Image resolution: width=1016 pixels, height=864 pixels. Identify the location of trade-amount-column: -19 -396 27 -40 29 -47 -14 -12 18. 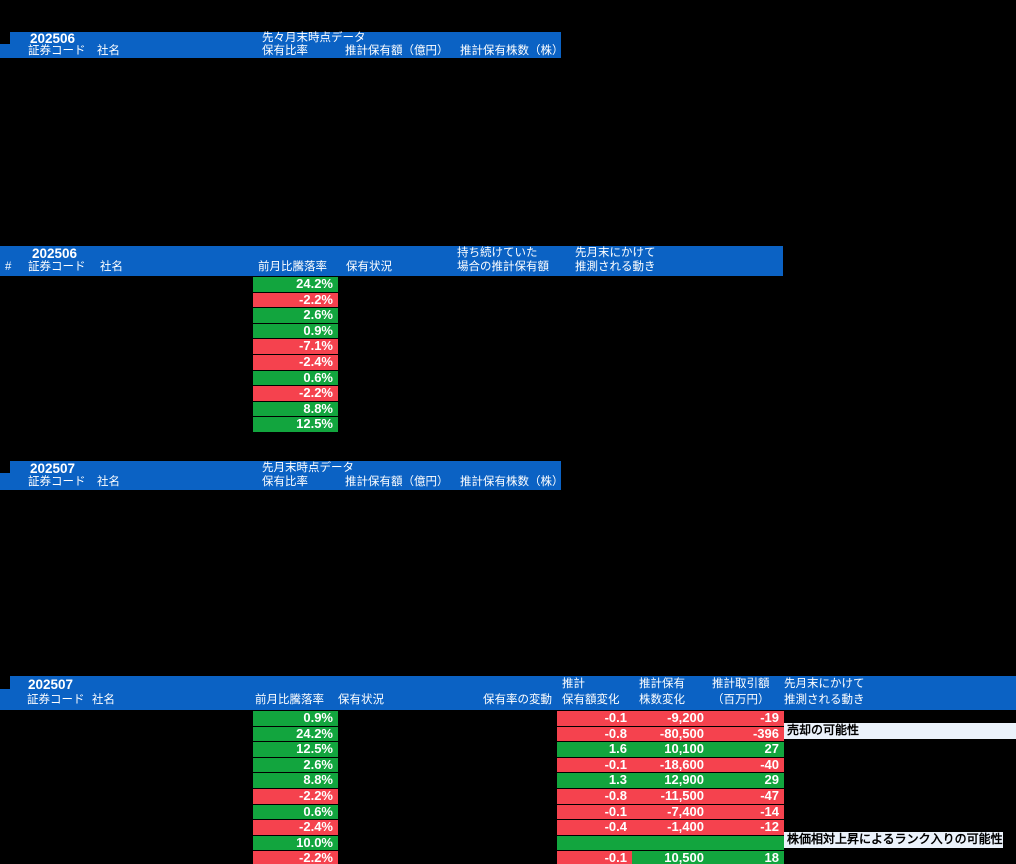
(746, 787).